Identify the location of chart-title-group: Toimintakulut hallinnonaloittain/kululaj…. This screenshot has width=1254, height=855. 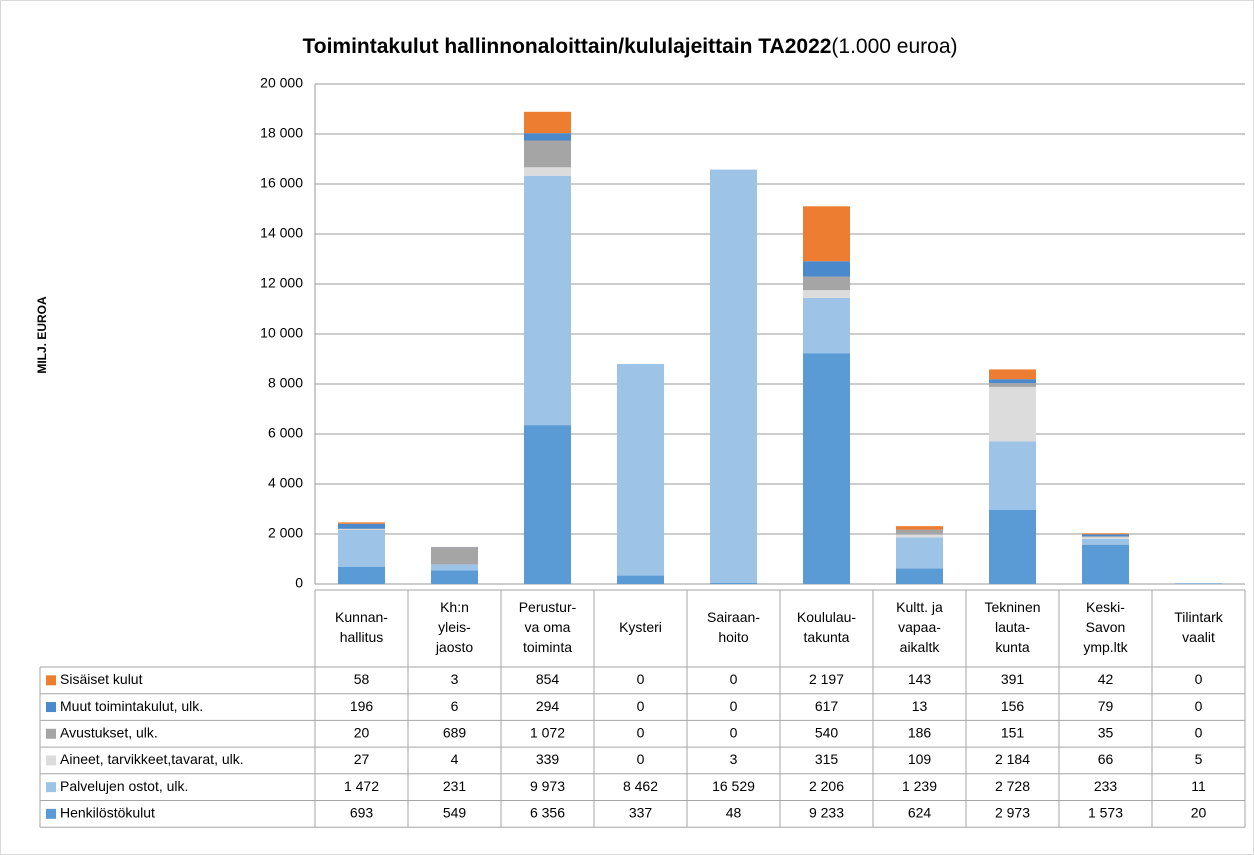
(629, 46).